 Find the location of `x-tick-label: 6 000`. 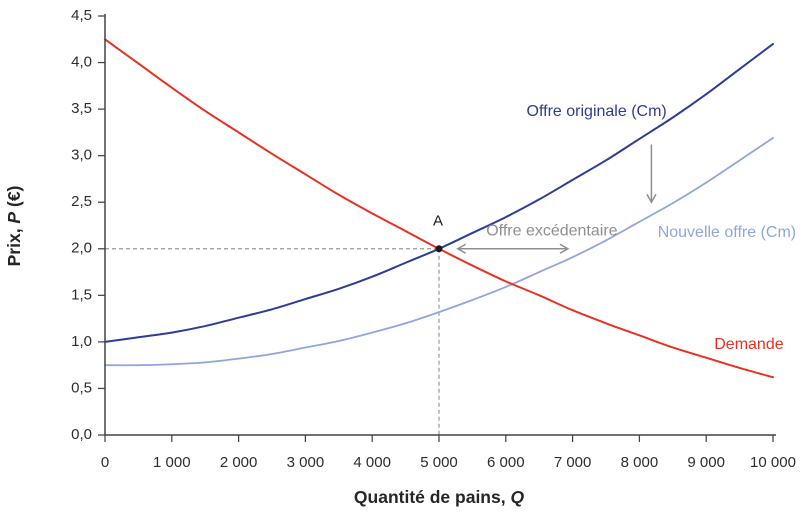

x-tick-label: 6 000 is located at coordinates (506, 462).